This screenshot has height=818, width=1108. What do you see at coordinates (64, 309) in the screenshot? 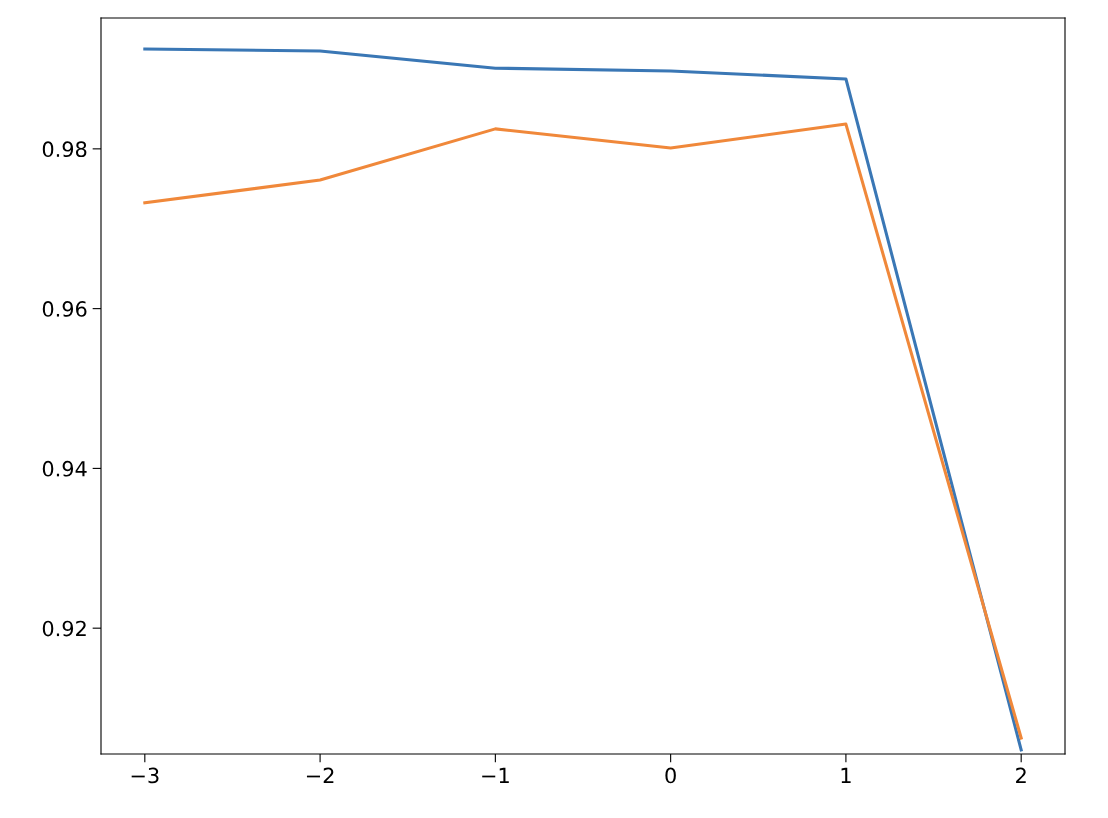
I see `y-tick-label: 0.96` at bounding box center [64, 309].